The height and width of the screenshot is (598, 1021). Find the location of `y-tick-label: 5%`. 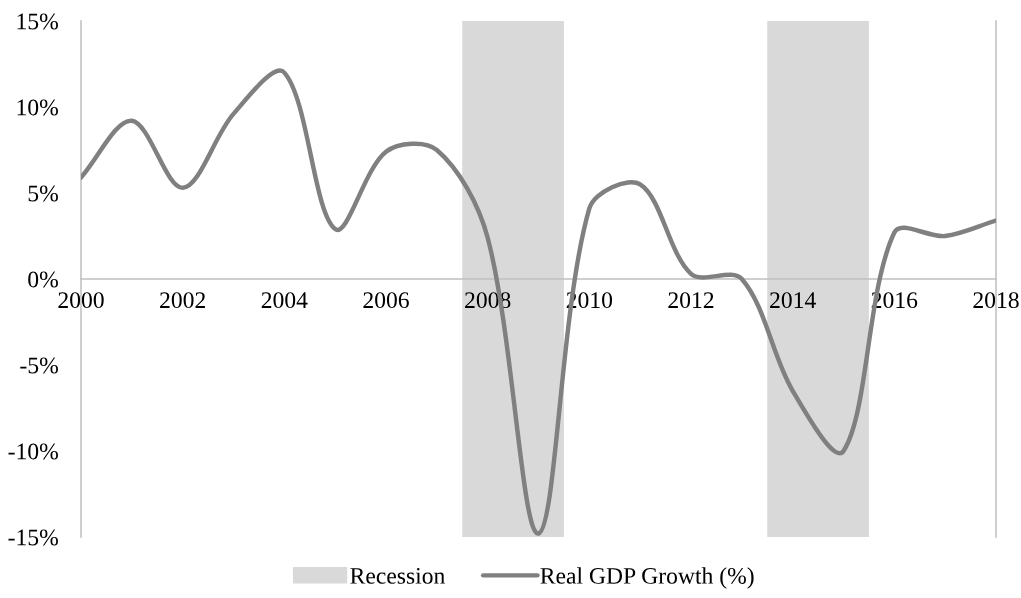

y-tick-label: 5% is located at coordinates (43, 193).